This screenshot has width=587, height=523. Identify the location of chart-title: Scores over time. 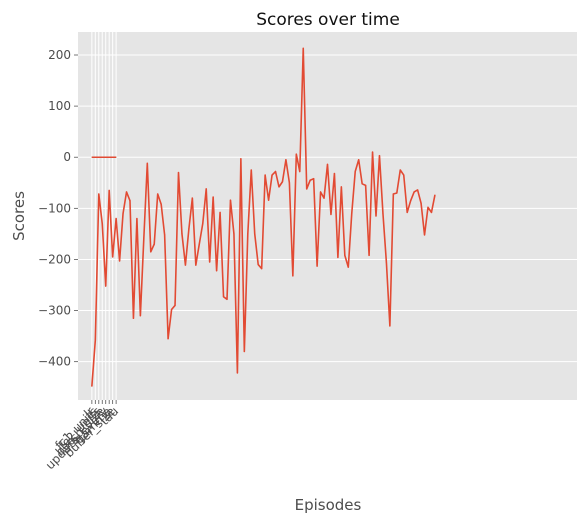
(328, 20).